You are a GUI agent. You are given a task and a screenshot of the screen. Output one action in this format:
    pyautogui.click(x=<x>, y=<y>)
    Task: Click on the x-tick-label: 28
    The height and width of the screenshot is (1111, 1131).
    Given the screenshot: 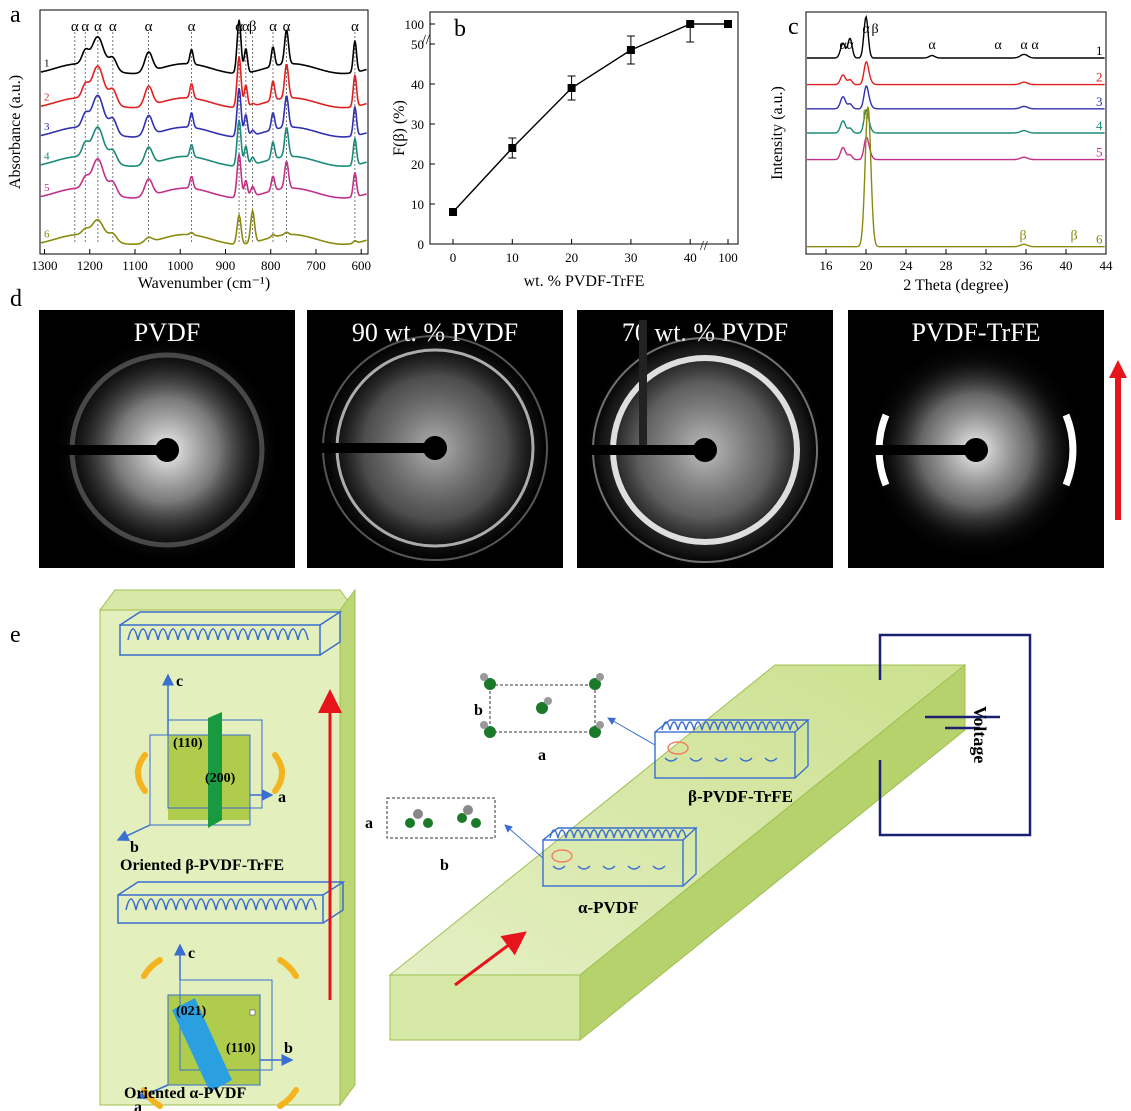 What is the action you would take?
    pyautogui.click(x=946, y=265)
    